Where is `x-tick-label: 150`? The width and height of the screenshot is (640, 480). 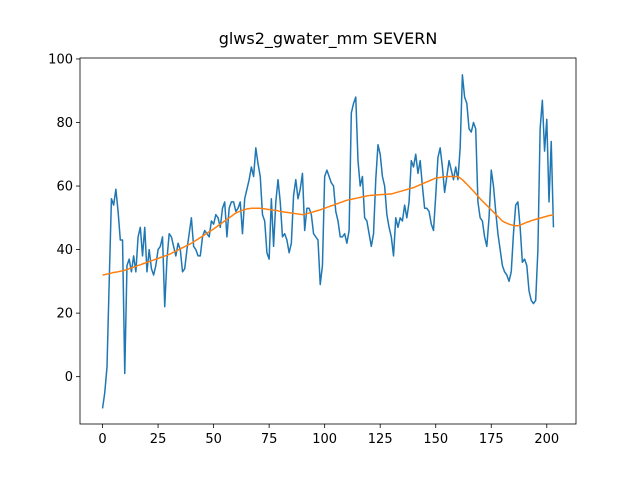
x-tick-label: 150 is located at coordinates (435, 439).